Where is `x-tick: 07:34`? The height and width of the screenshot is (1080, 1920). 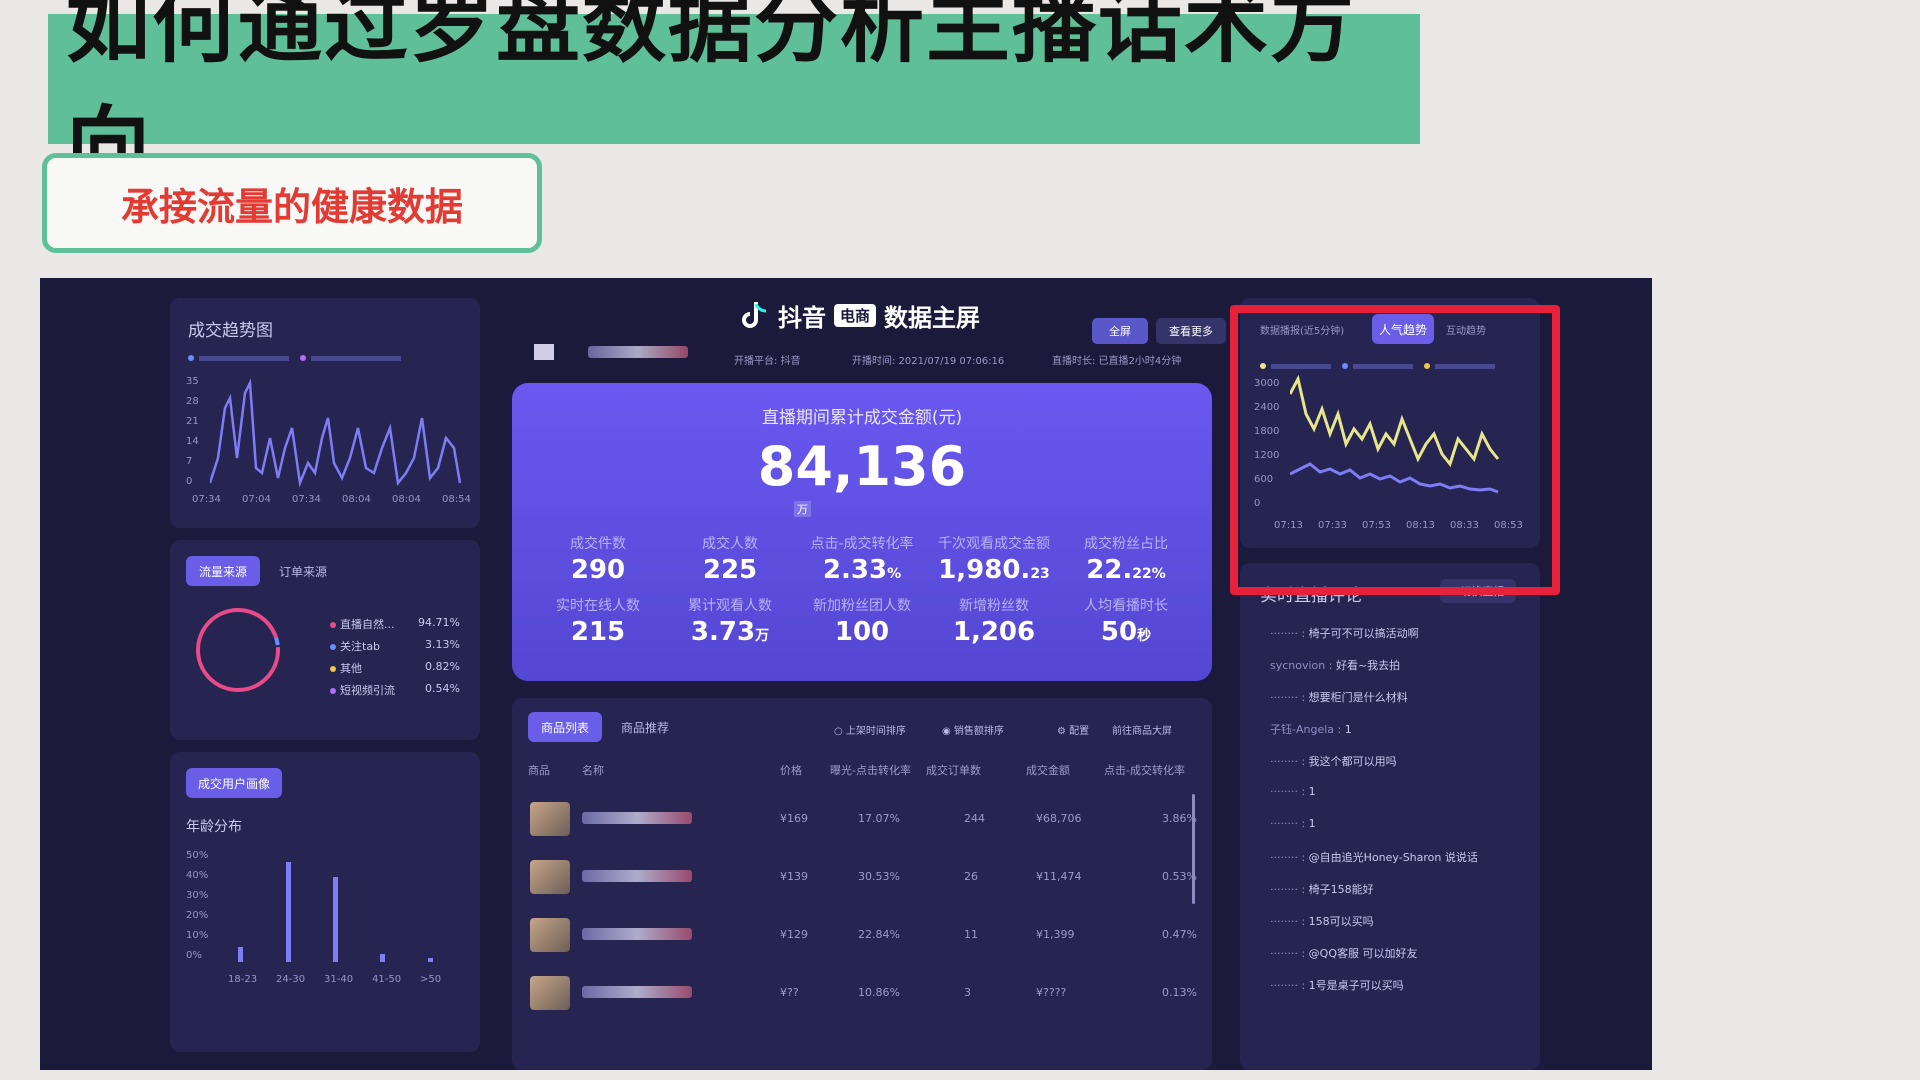
x-tick: 07:34 is located at coordinates (306, 499).